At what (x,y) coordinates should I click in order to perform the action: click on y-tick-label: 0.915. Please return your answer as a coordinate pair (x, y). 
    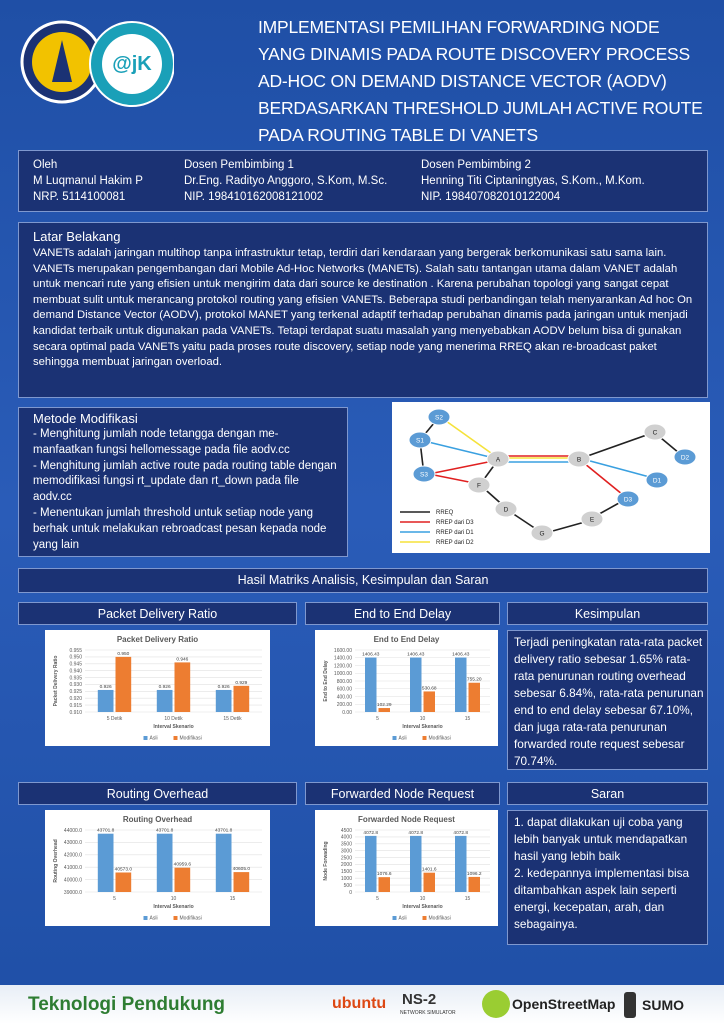
    Looking at the image, I should click on (75, 706).